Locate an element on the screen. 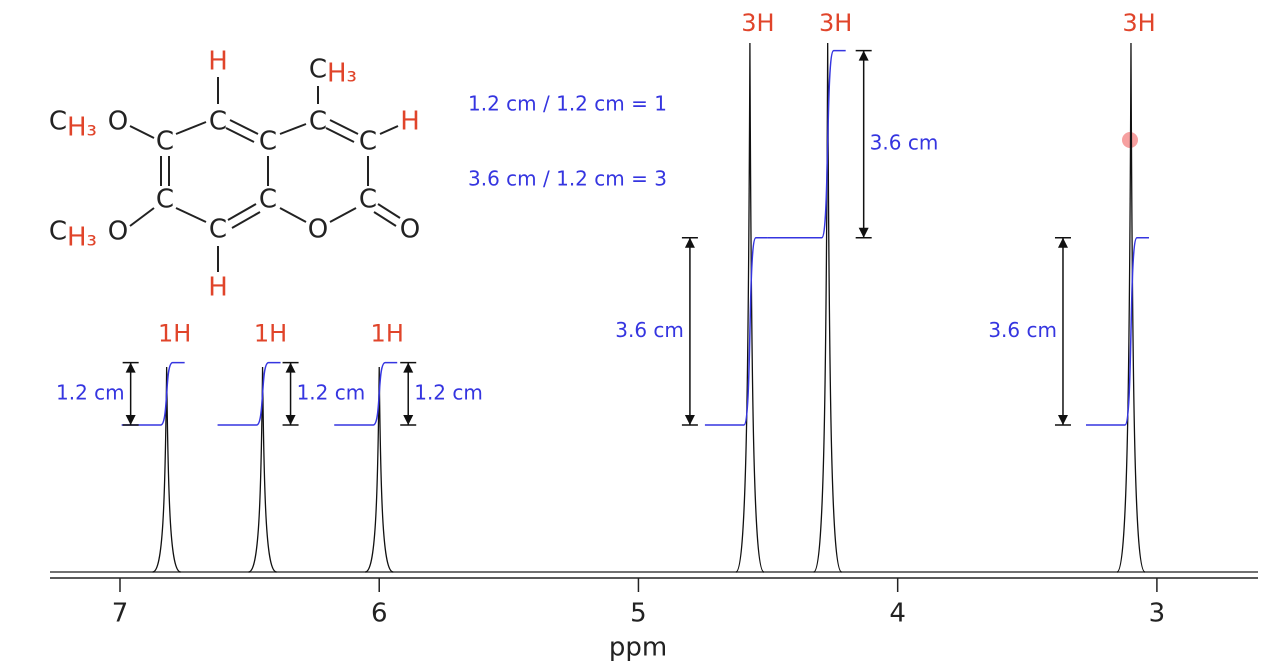  x-tick-label: 5 is located at coordinates (638, 614).